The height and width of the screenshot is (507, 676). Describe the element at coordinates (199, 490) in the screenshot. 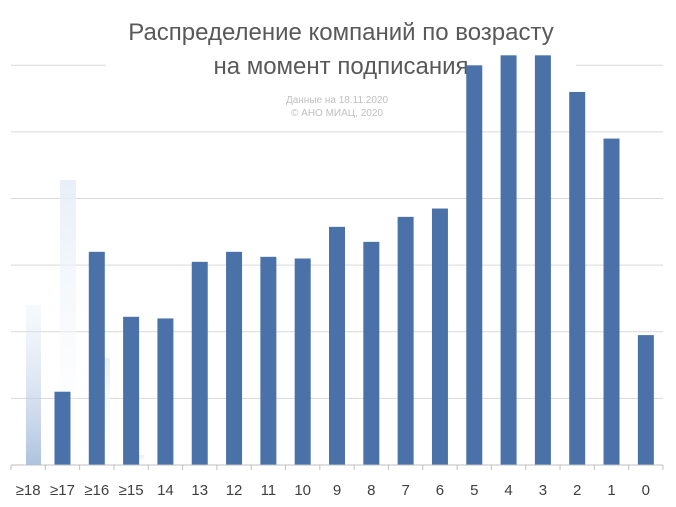

I see `x-tick-label: 13` at that location.